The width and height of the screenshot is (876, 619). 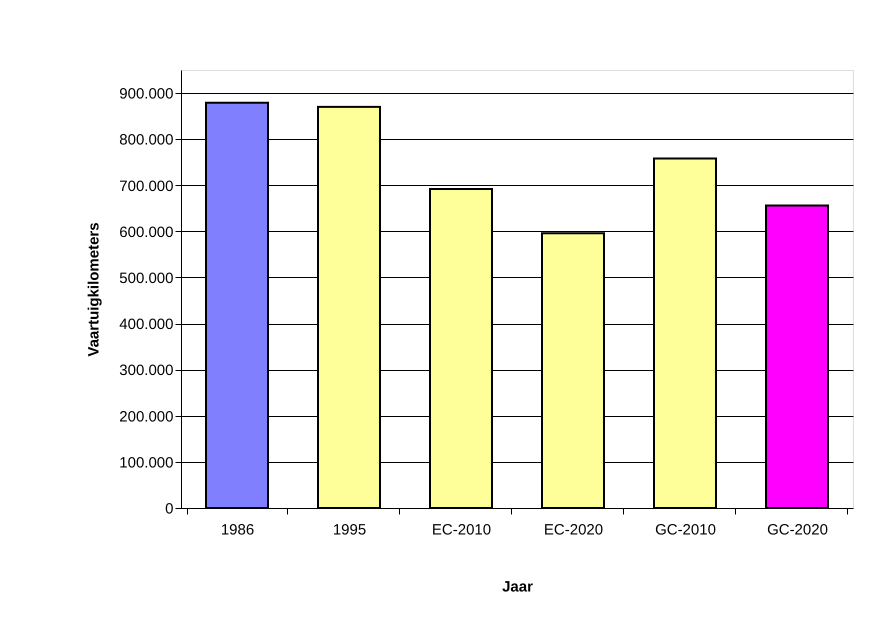 I want to click on y-tick-label: 100.000, so click(x=146, y=463).